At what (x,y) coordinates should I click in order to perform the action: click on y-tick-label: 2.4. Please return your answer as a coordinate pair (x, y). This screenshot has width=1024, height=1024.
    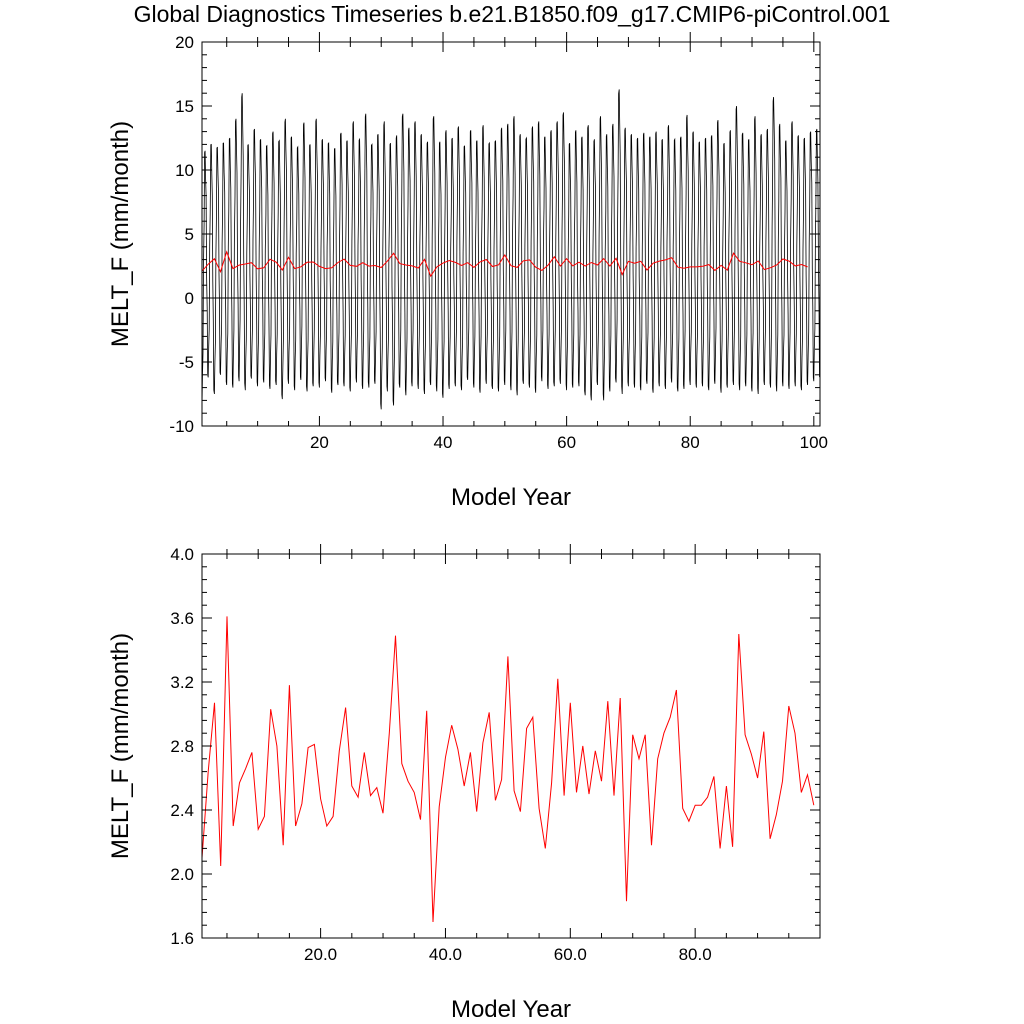
    Looking at the image, I should click on (182, 810).